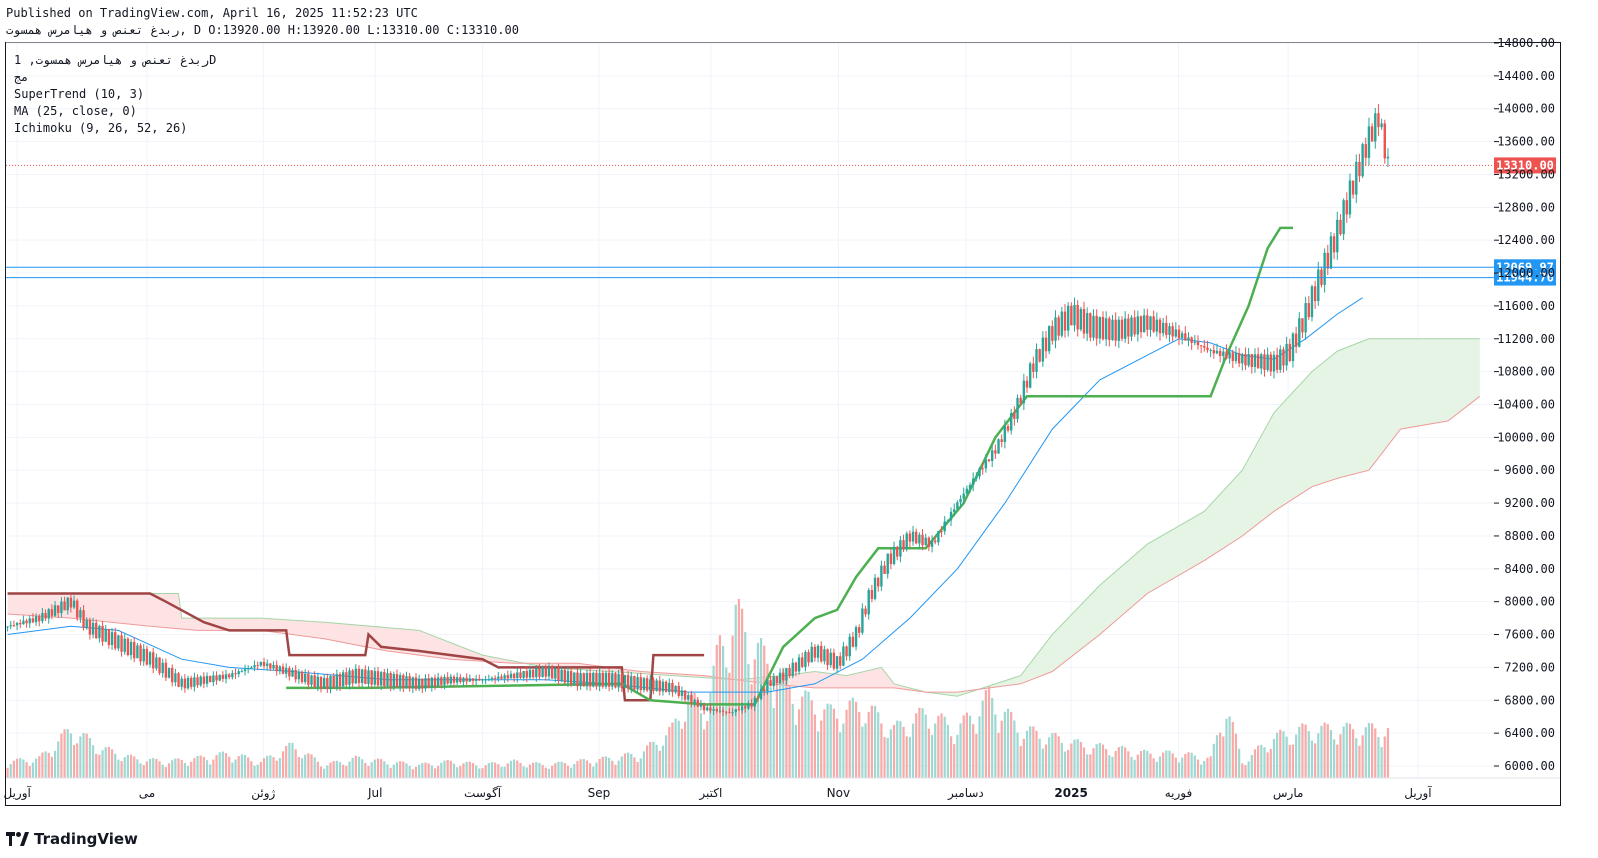 The image size is (1598, 858). What do you see at coordinates (115, 60) in the screenshot?
I see `legend-symbol: ربدغ تعنص و هیامرس همسوت, 1D` at bounding box center [115, 60].